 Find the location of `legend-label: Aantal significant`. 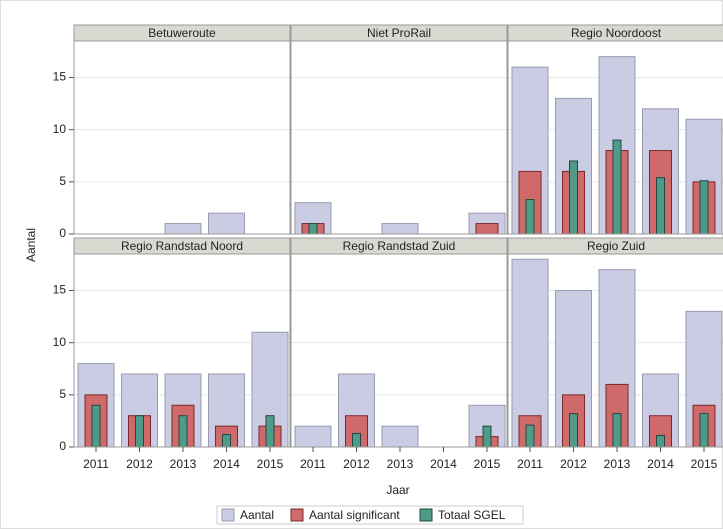

legend-label: Aantal significant is located at coordinates (354, 515).